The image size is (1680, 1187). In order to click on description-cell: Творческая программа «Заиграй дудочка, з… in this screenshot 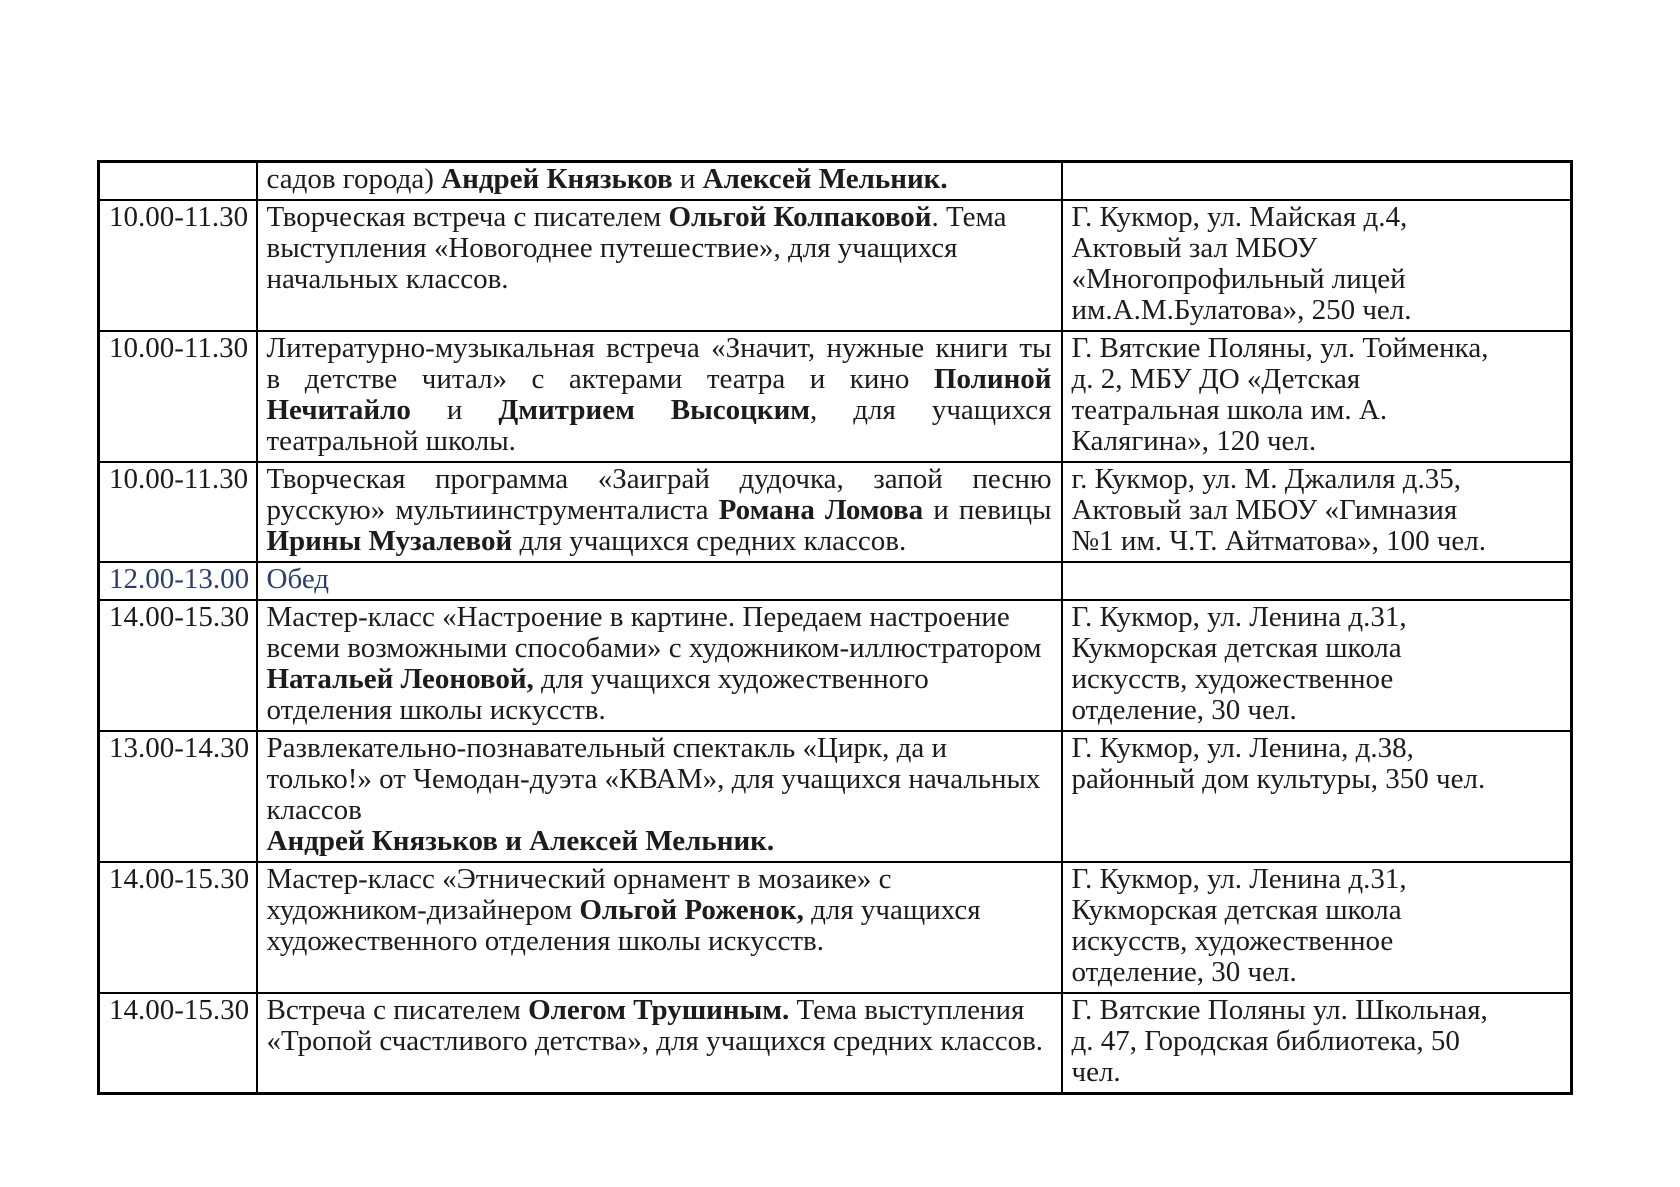, I will do `click(659, 512)`.